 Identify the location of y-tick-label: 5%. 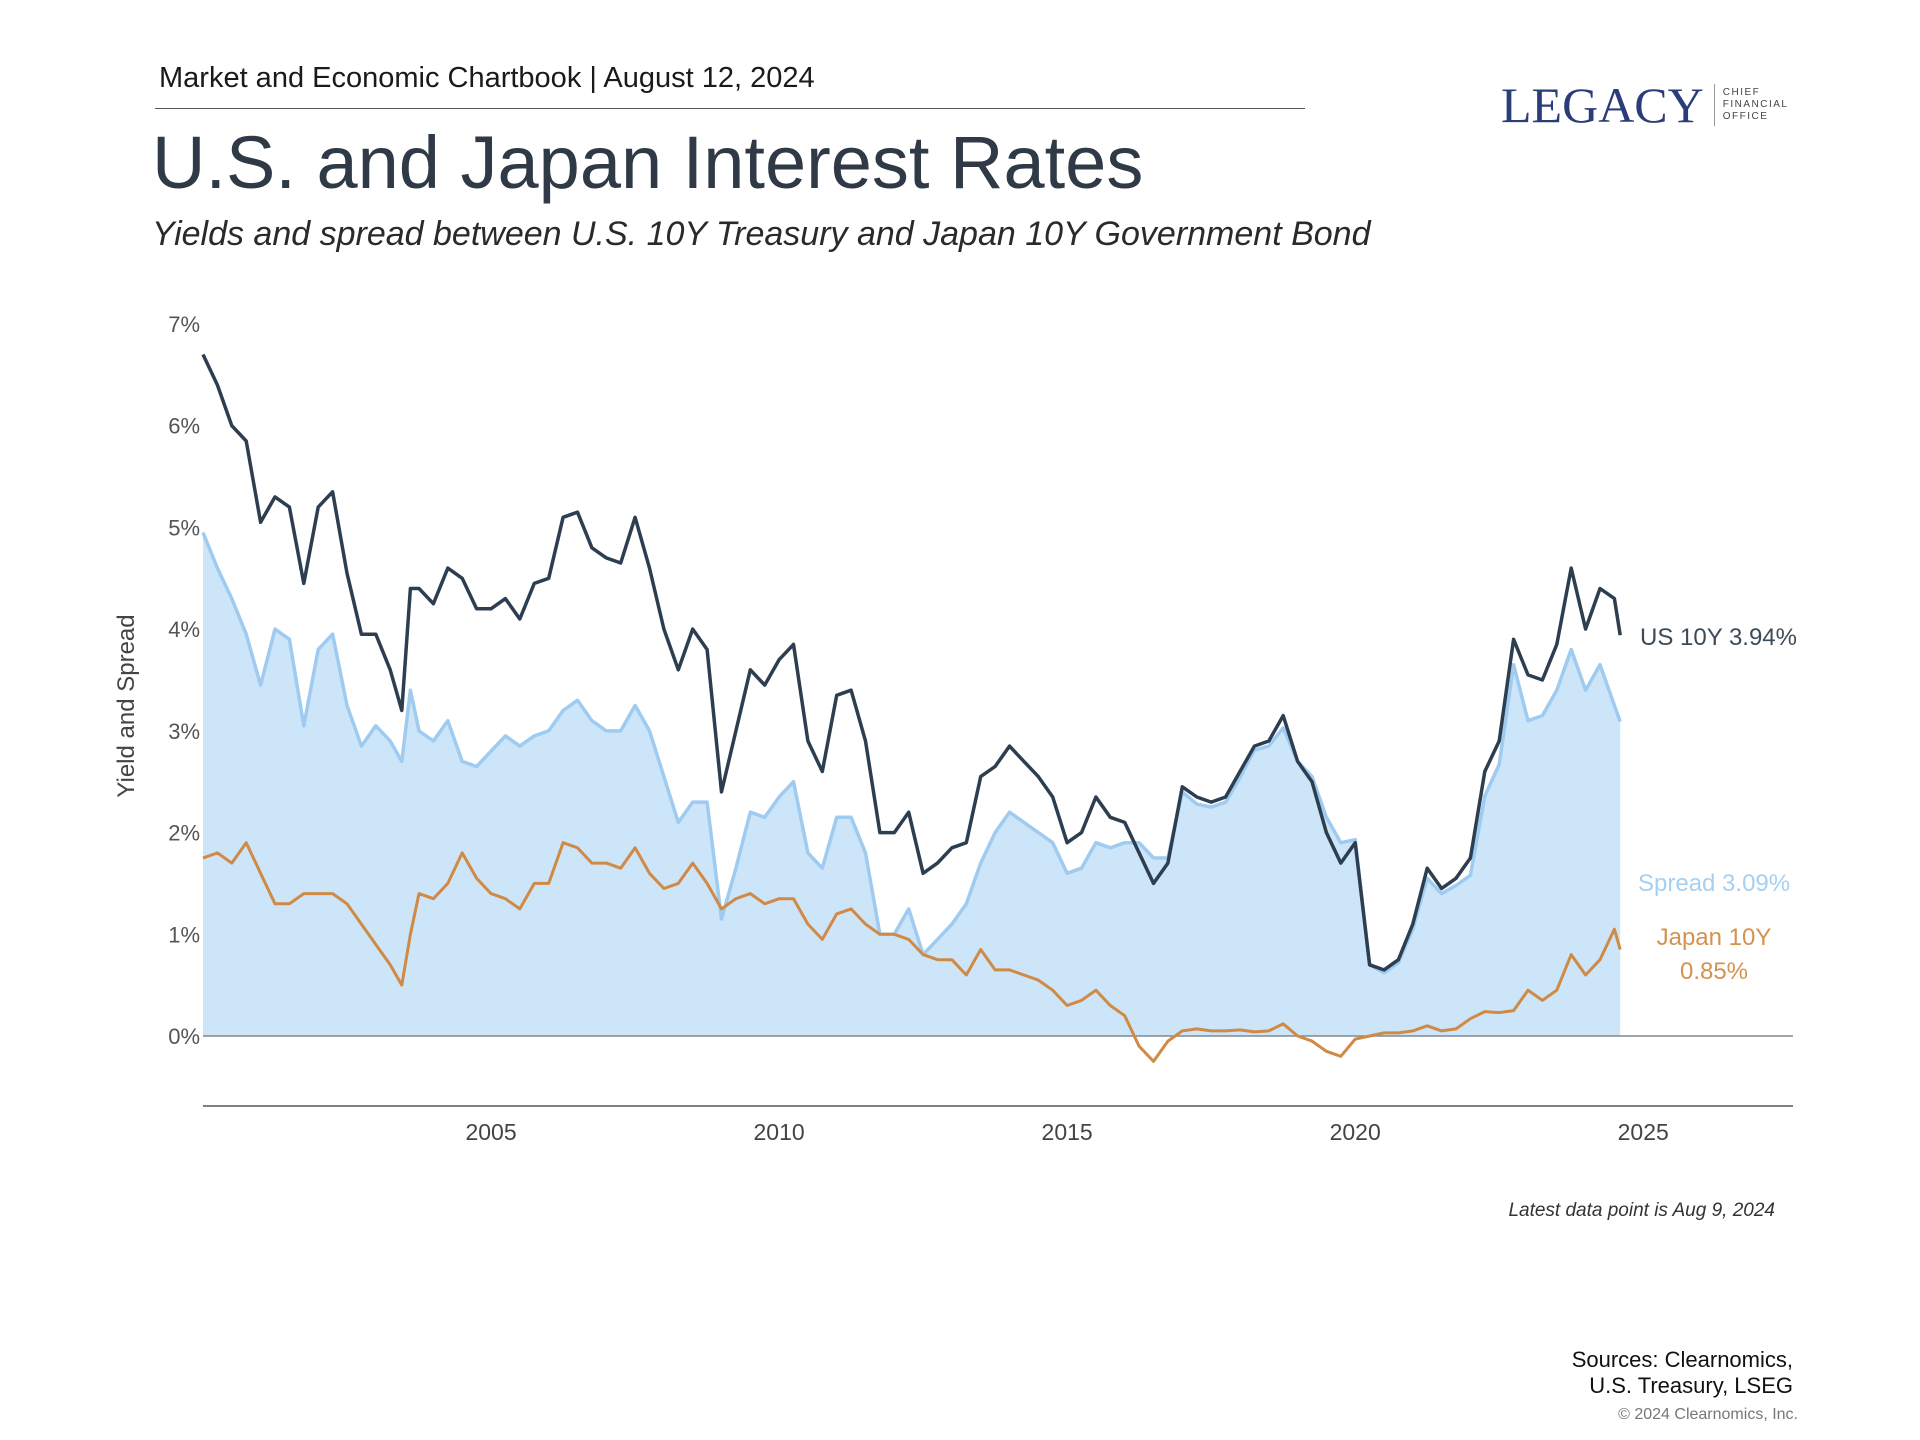
(184, 527).